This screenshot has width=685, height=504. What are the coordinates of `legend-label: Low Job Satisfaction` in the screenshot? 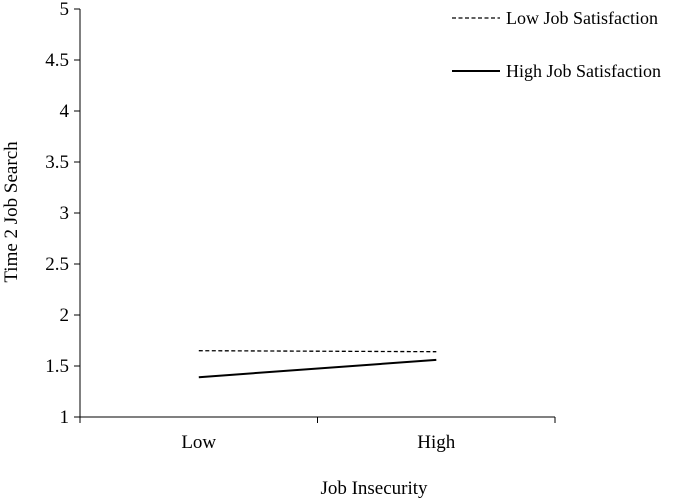 It's located at (582, 18).